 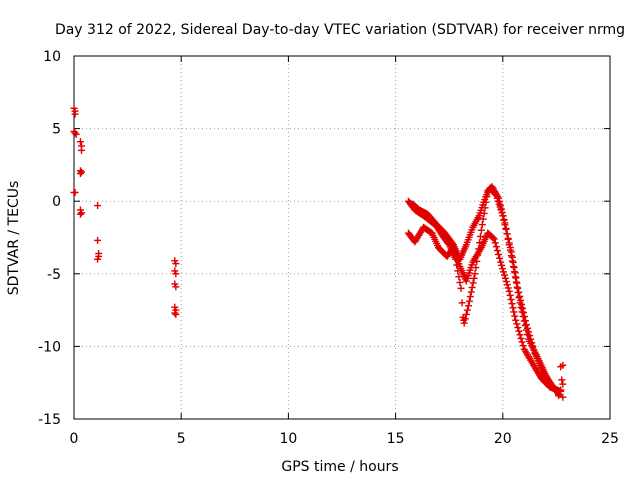 I want to click on x-tick-label: 25, so click(x=610, y=439).